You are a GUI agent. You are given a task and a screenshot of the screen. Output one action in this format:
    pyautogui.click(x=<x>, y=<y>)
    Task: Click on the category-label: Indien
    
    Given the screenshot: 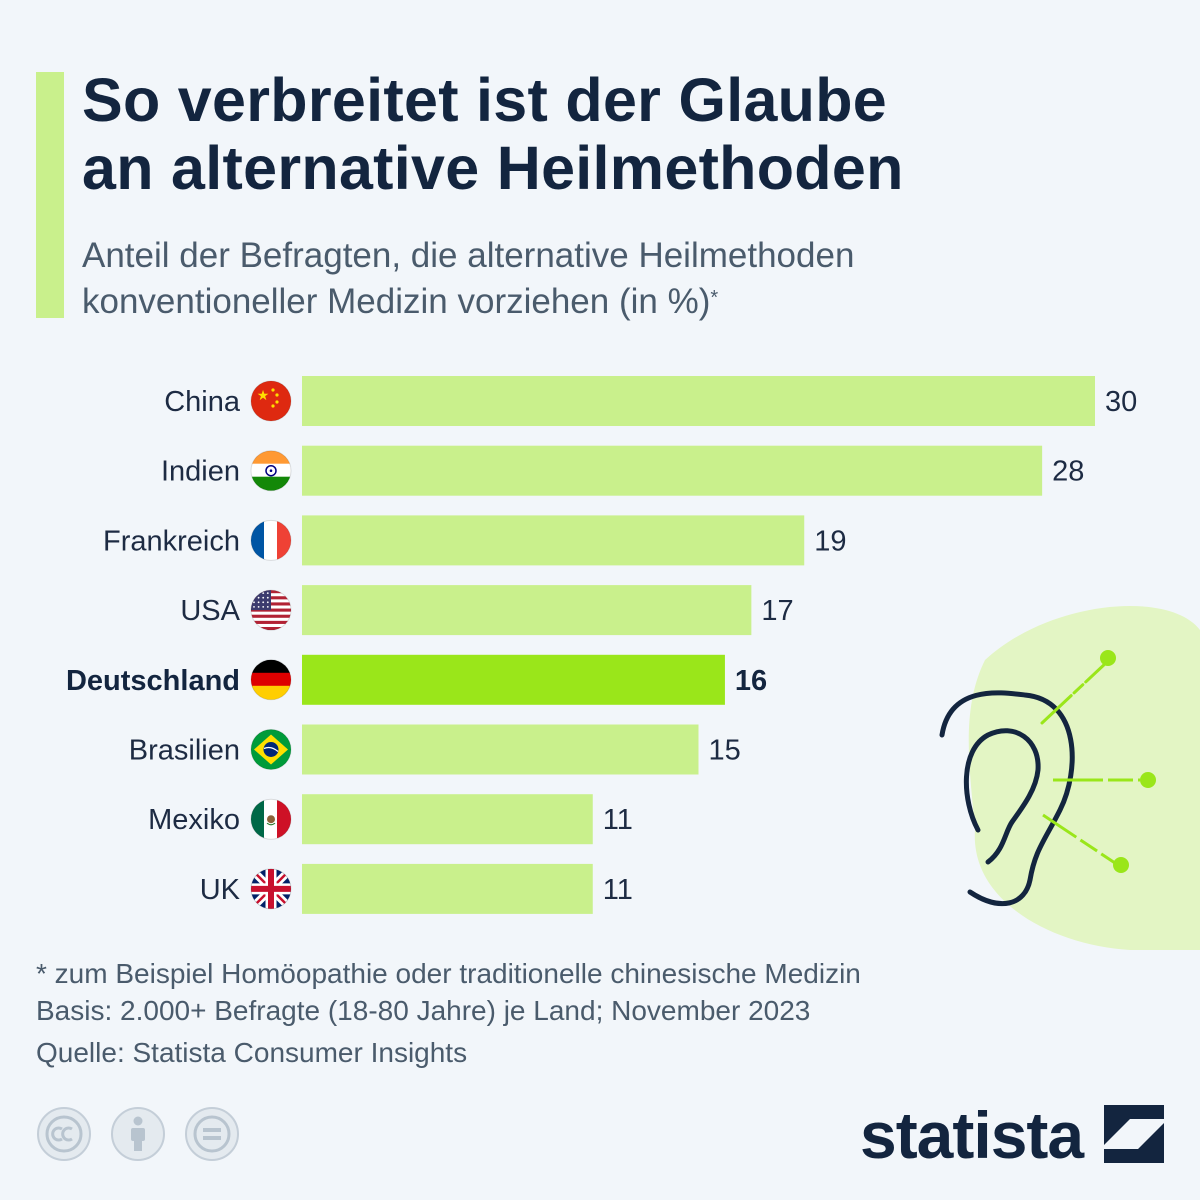 What is the action you would take?
    pyautogui.click(x=200, y=472)
    